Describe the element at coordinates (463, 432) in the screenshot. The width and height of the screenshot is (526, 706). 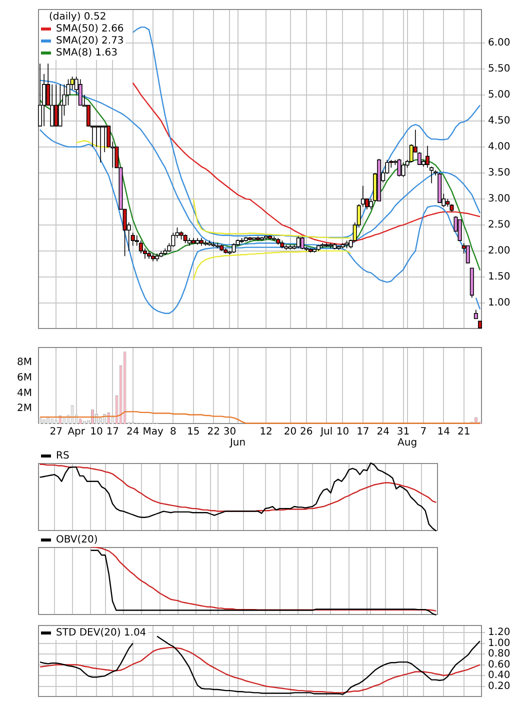
I see `x-tick-label: 21` at that location.